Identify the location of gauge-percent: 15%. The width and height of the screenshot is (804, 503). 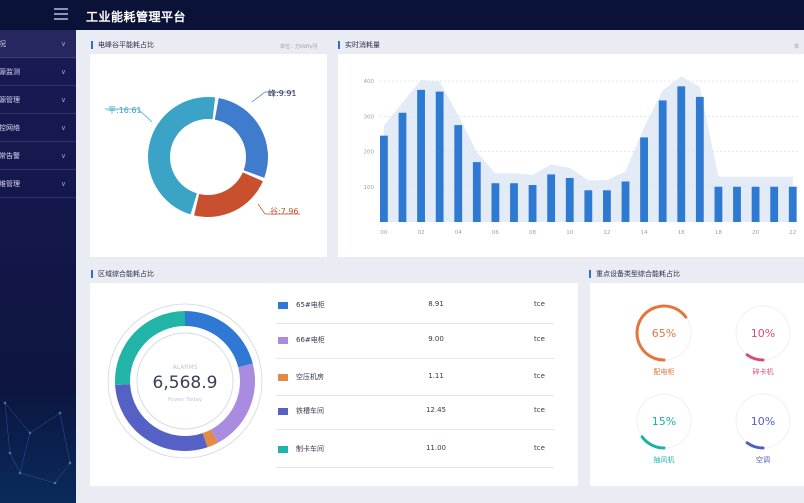
(664, 421).